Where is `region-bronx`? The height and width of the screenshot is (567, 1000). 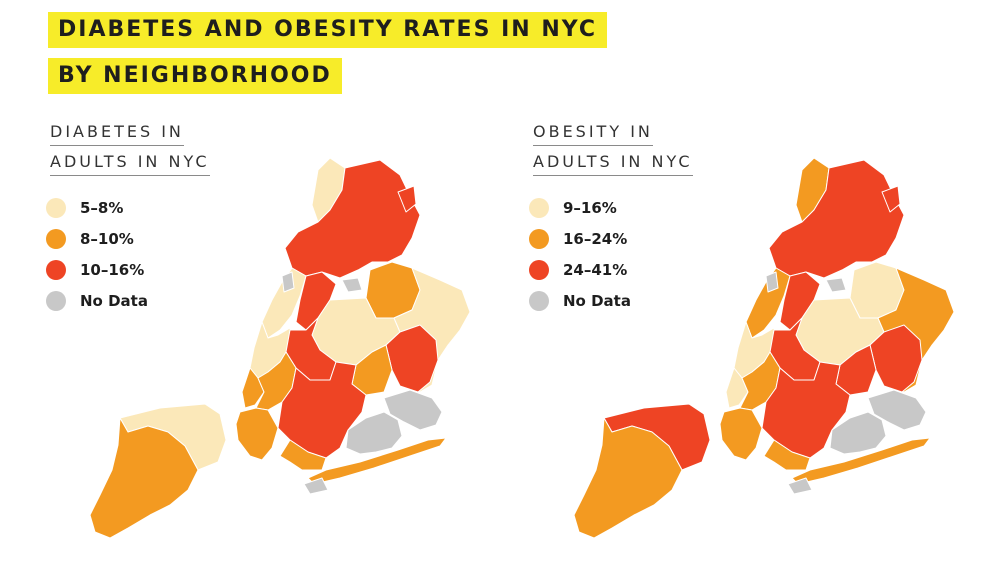 region-bronx is located at coordinates (836, 219).